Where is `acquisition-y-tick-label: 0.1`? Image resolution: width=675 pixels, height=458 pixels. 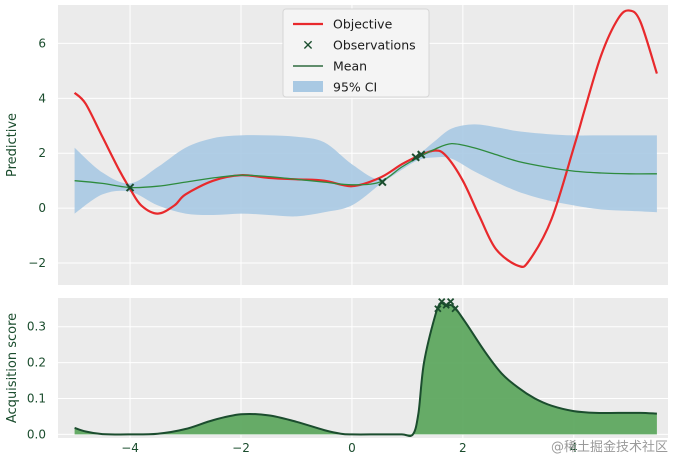 acquisition-y-tick-label: 0.1 is located at coordinates (36, 399).